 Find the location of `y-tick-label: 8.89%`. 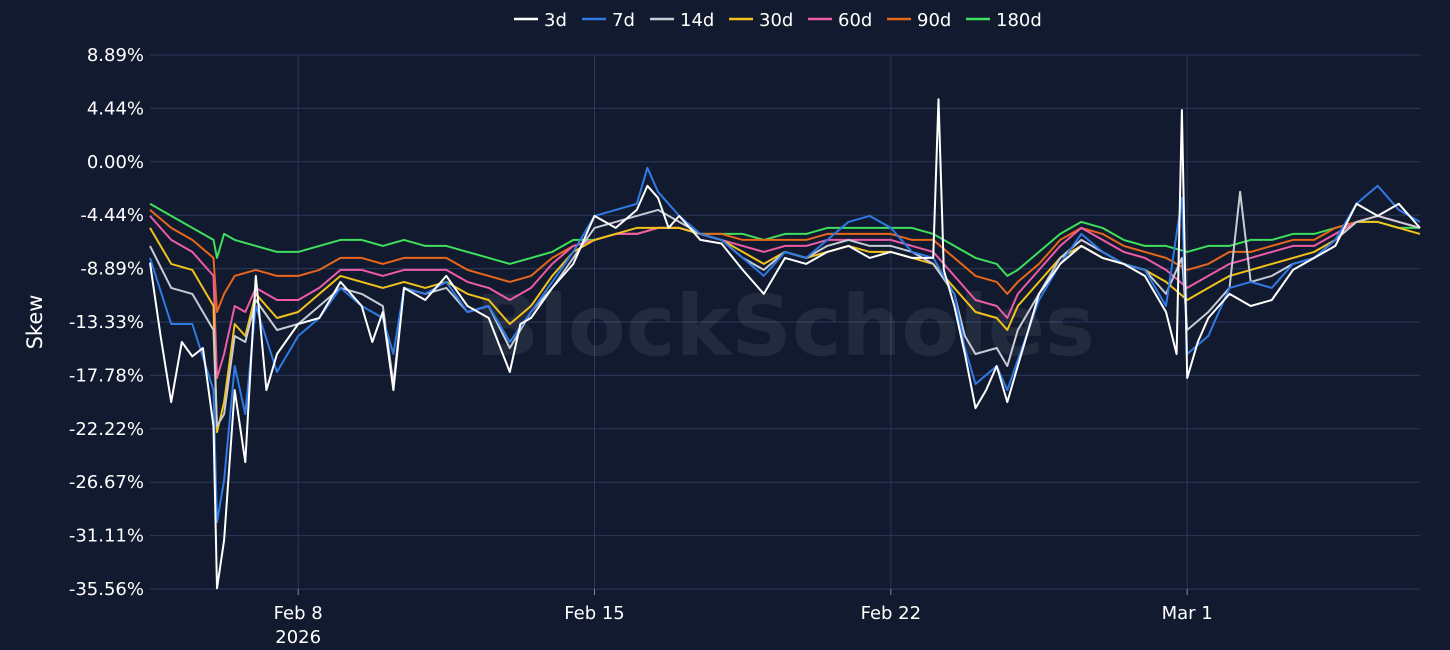

y-tick-label: 8.89% is located at coordinates (115, 55).